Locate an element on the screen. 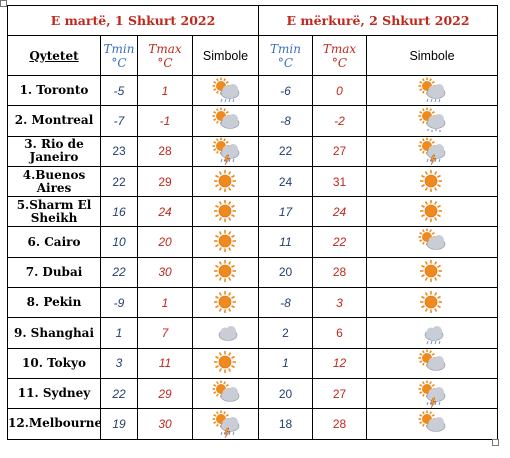  day1-tmin-value: 10 is located at coordinates (119, 242).